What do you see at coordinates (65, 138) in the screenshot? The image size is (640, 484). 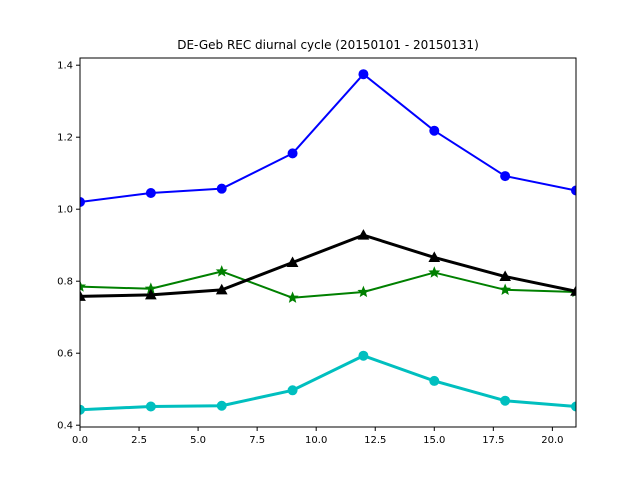 I see `y-tick-label: 1.2` at bounding box center [65, 138].